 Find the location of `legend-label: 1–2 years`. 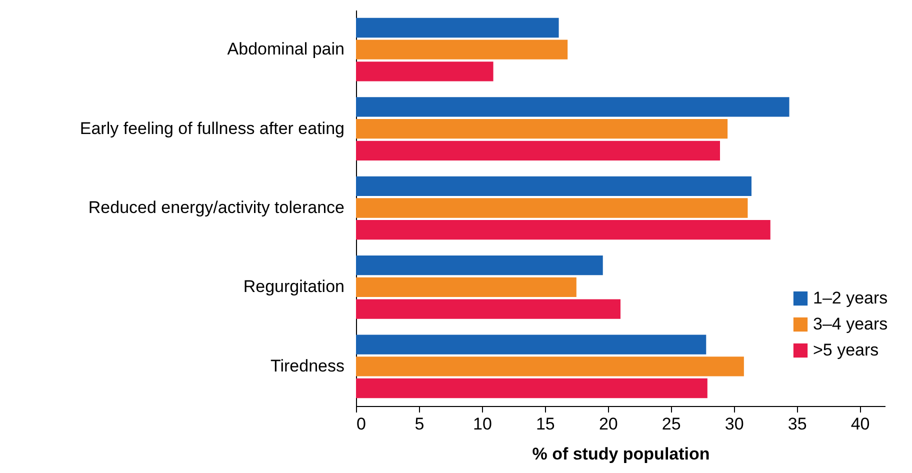

legend-label: 1–2 years is located at coordinates (850, 298).